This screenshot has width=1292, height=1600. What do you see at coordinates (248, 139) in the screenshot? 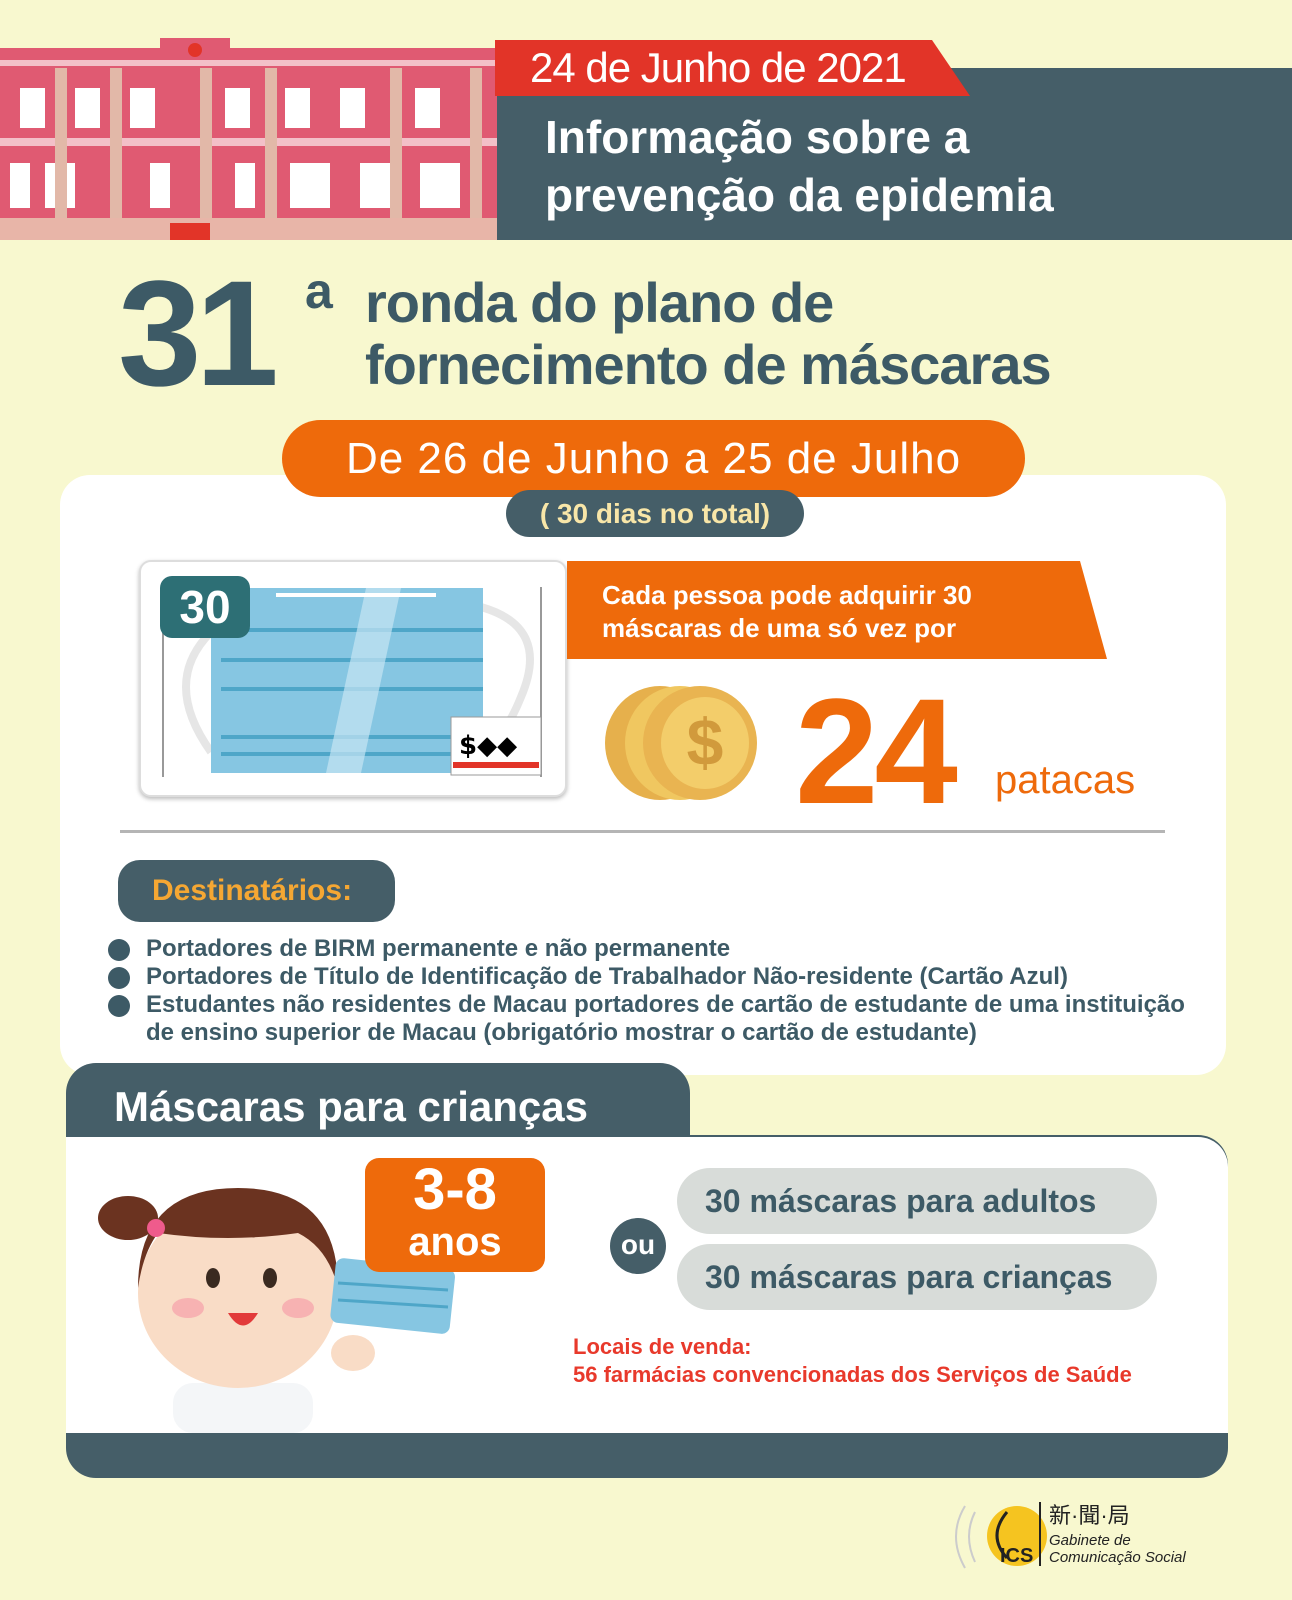
I see `building-illustration` at bounding box center [248, 139].